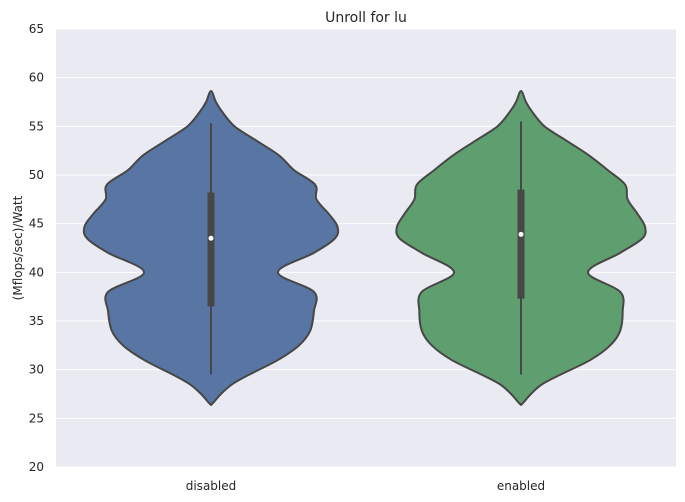 This screenshot has width=685, height=502. Describe the element at coordinates (36, 370) in the screenshot. I see `y-tick-label: 30` at that location.